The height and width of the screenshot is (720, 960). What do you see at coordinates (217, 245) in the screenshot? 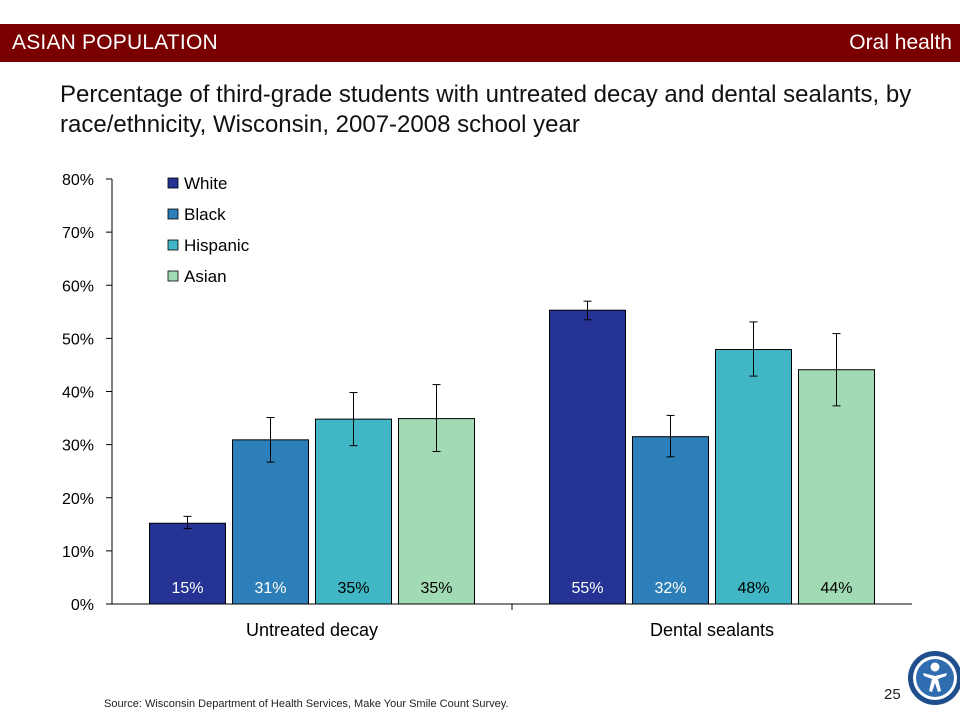
I see `legend-label: Hispanic` at bounding box center [217, 245].